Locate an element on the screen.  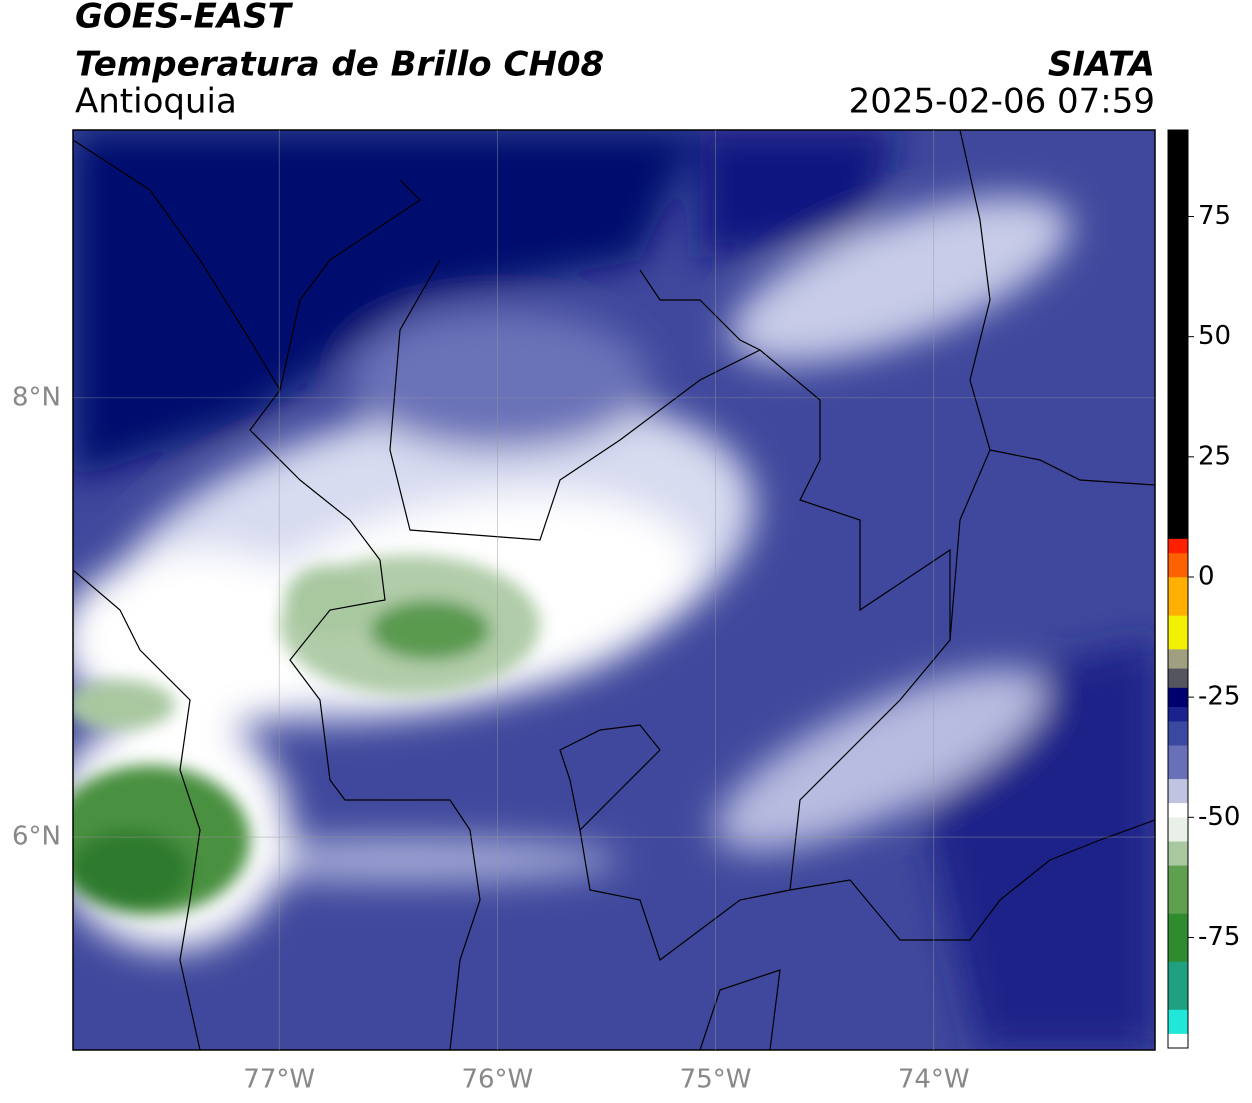
colorbar is located at coordinates (1178, 589).